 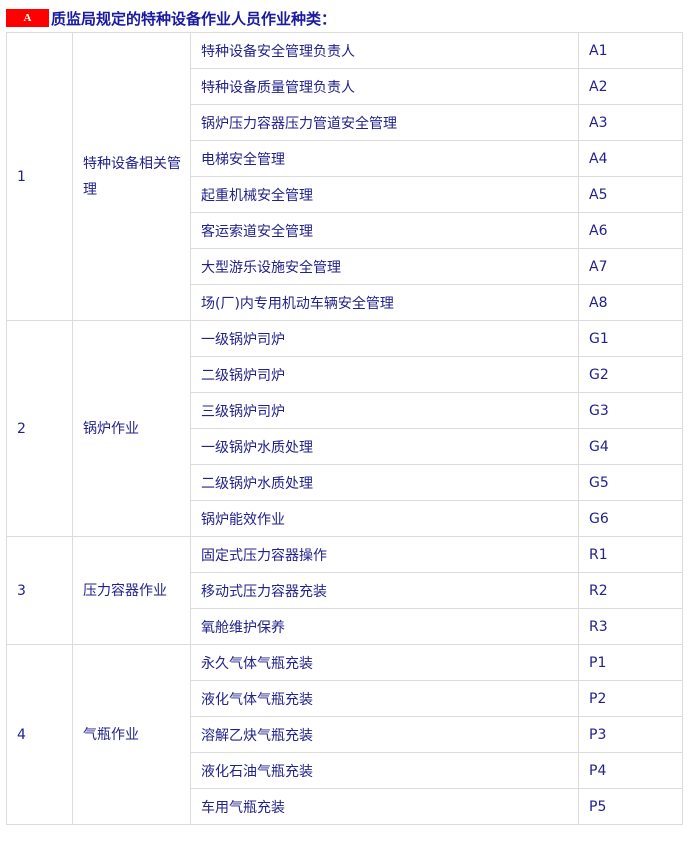 I want to click on operation-code: G3, so click(x=630, y=410).